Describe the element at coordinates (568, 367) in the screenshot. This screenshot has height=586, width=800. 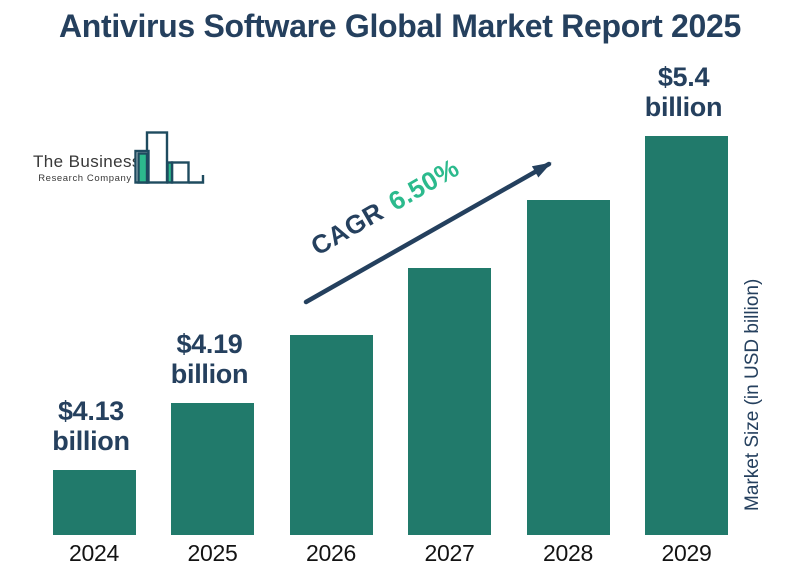
I see `bar-2028` at that location.